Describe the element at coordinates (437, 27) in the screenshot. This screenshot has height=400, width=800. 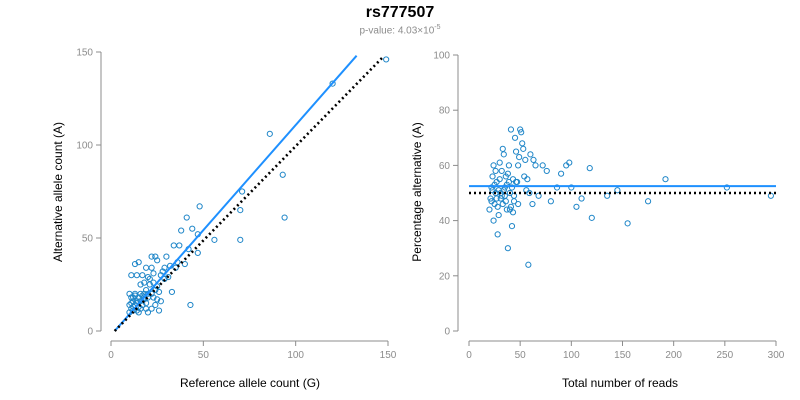
I see `p-value-exponent: -5` at that location.